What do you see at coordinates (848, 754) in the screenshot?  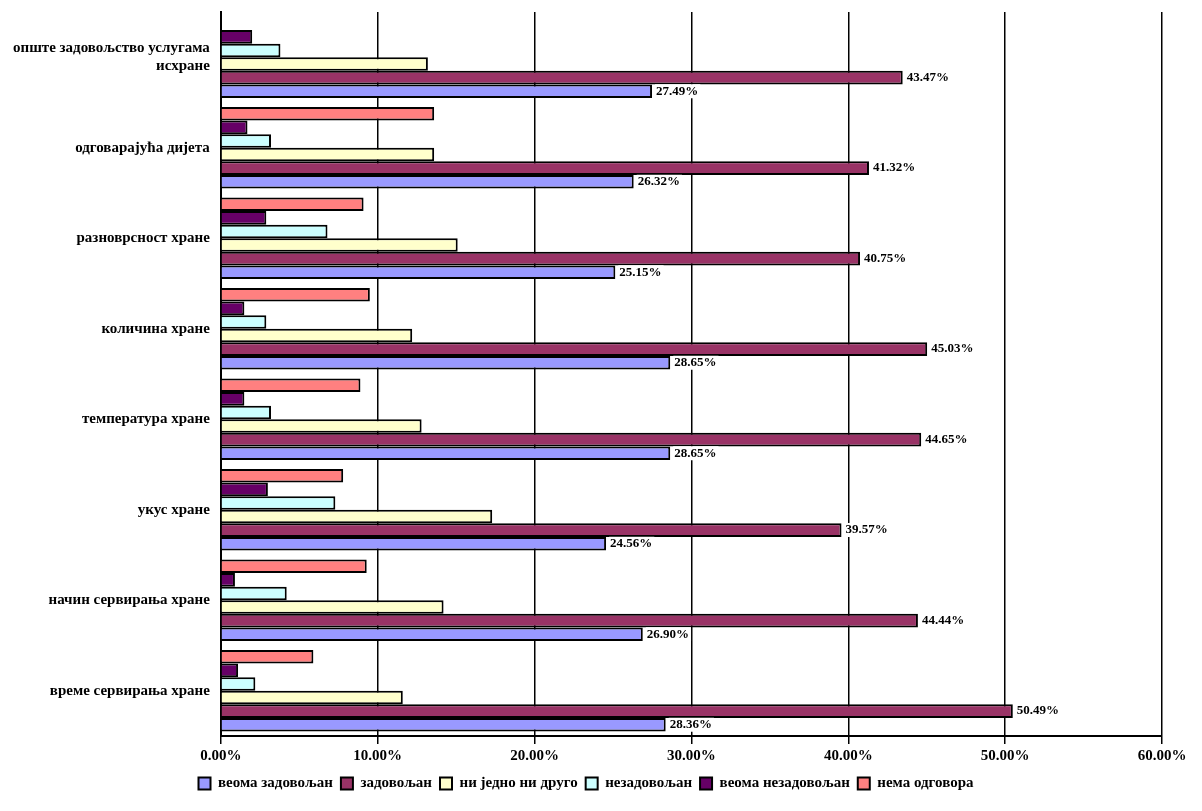 I see `x-tick-label: 40.00%` at bounding box center [848, 754].